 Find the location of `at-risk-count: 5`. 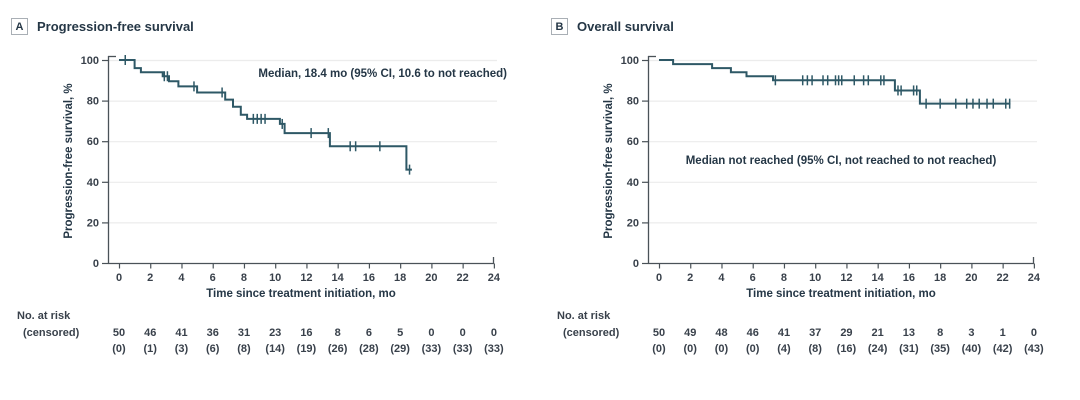

at-risk-count: 5 is located at coordinates (400, 333).